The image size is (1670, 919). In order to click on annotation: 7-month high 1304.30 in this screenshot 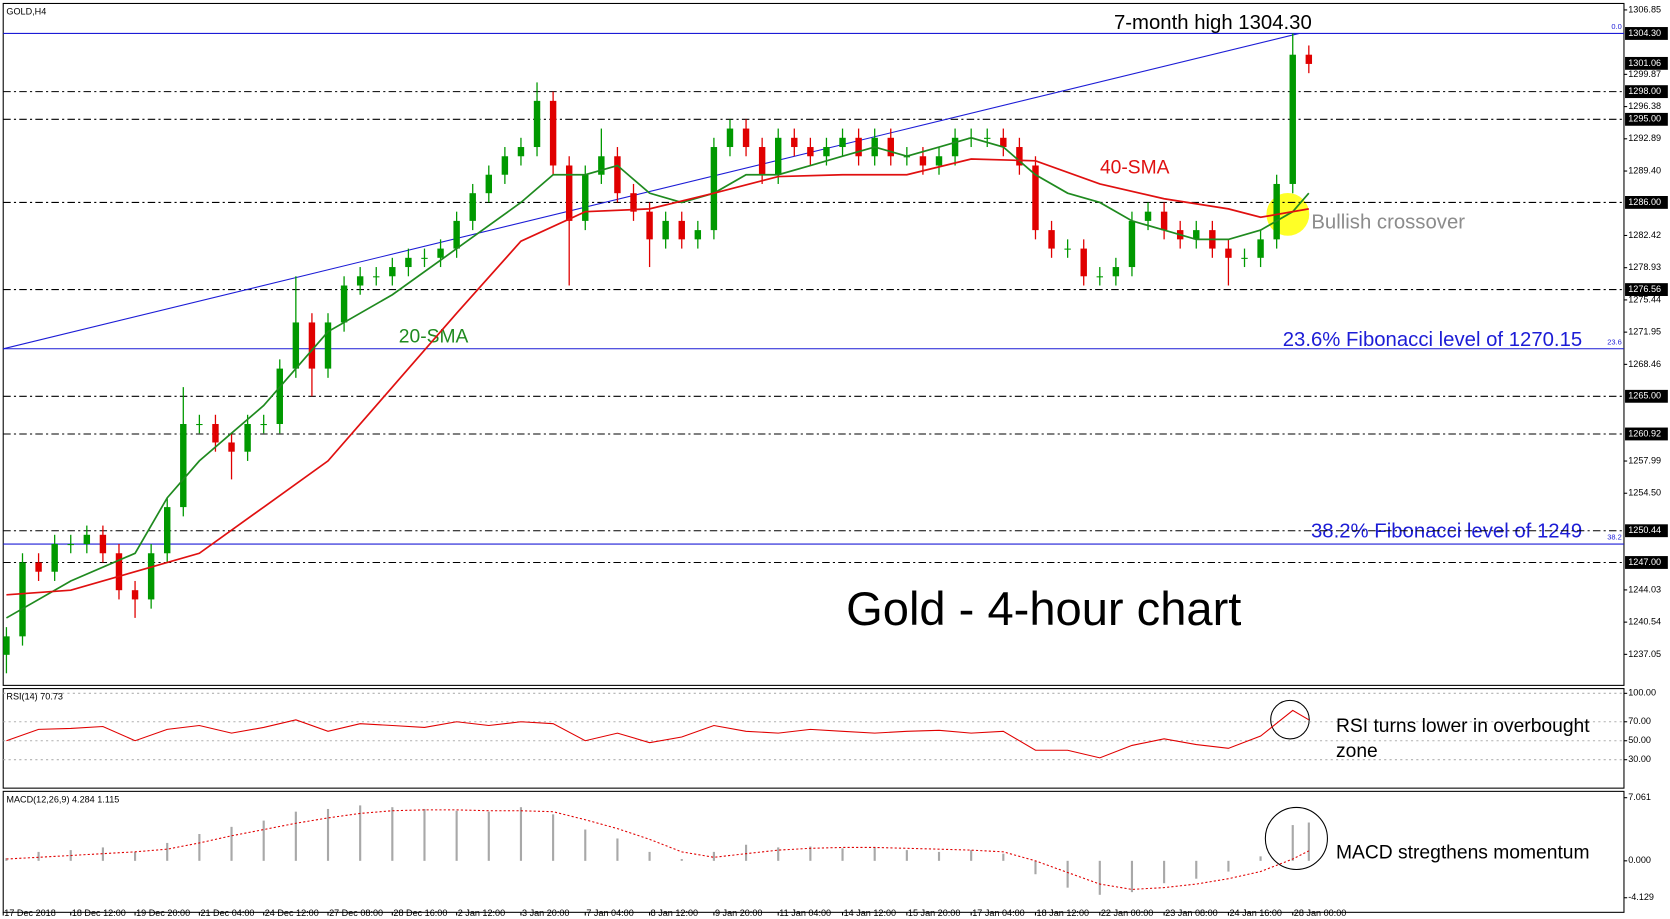, I will do `click(1213, 23)`.